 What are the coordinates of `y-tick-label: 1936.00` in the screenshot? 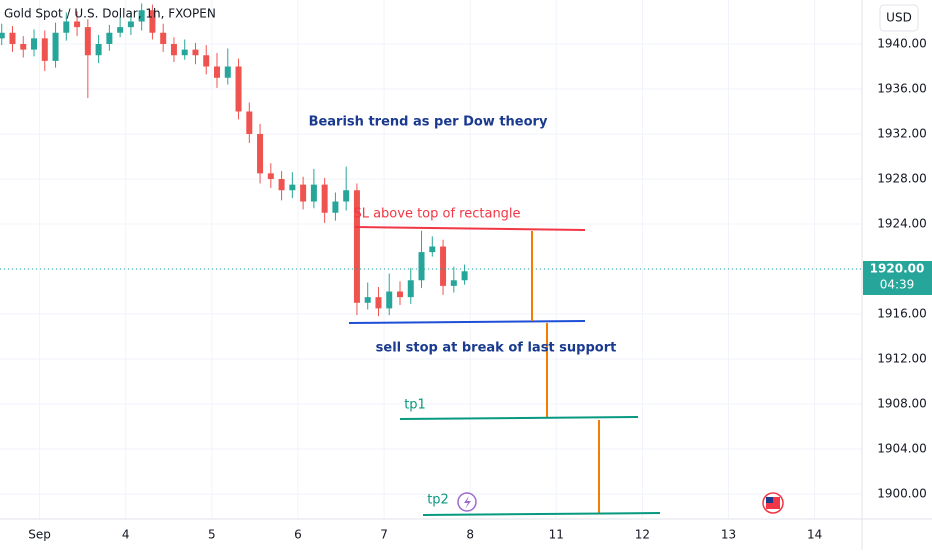 It's located at (902, 88).